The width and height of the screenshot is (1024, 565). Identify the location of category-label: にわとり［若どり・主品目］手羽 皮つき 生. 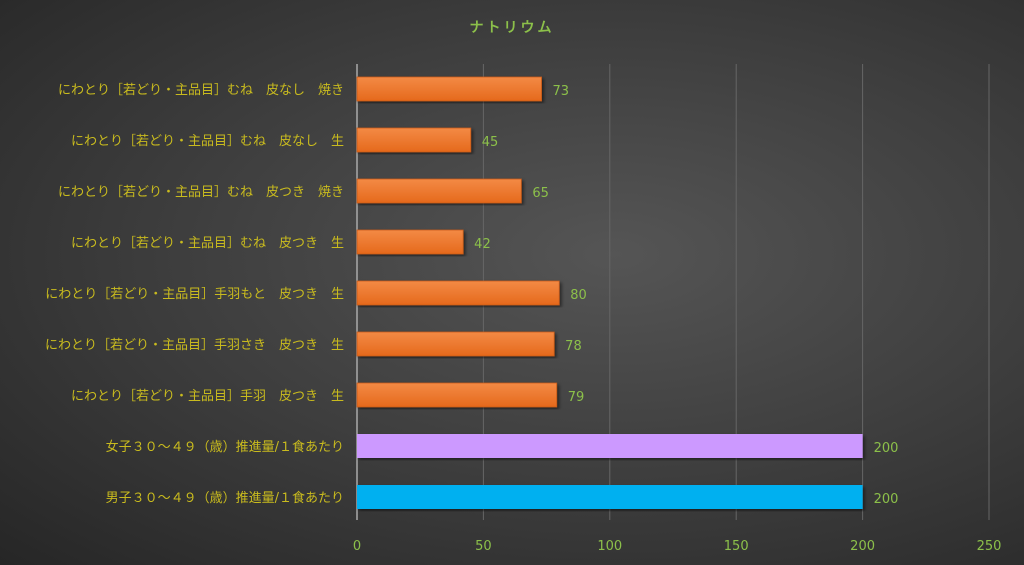
(207, 396).